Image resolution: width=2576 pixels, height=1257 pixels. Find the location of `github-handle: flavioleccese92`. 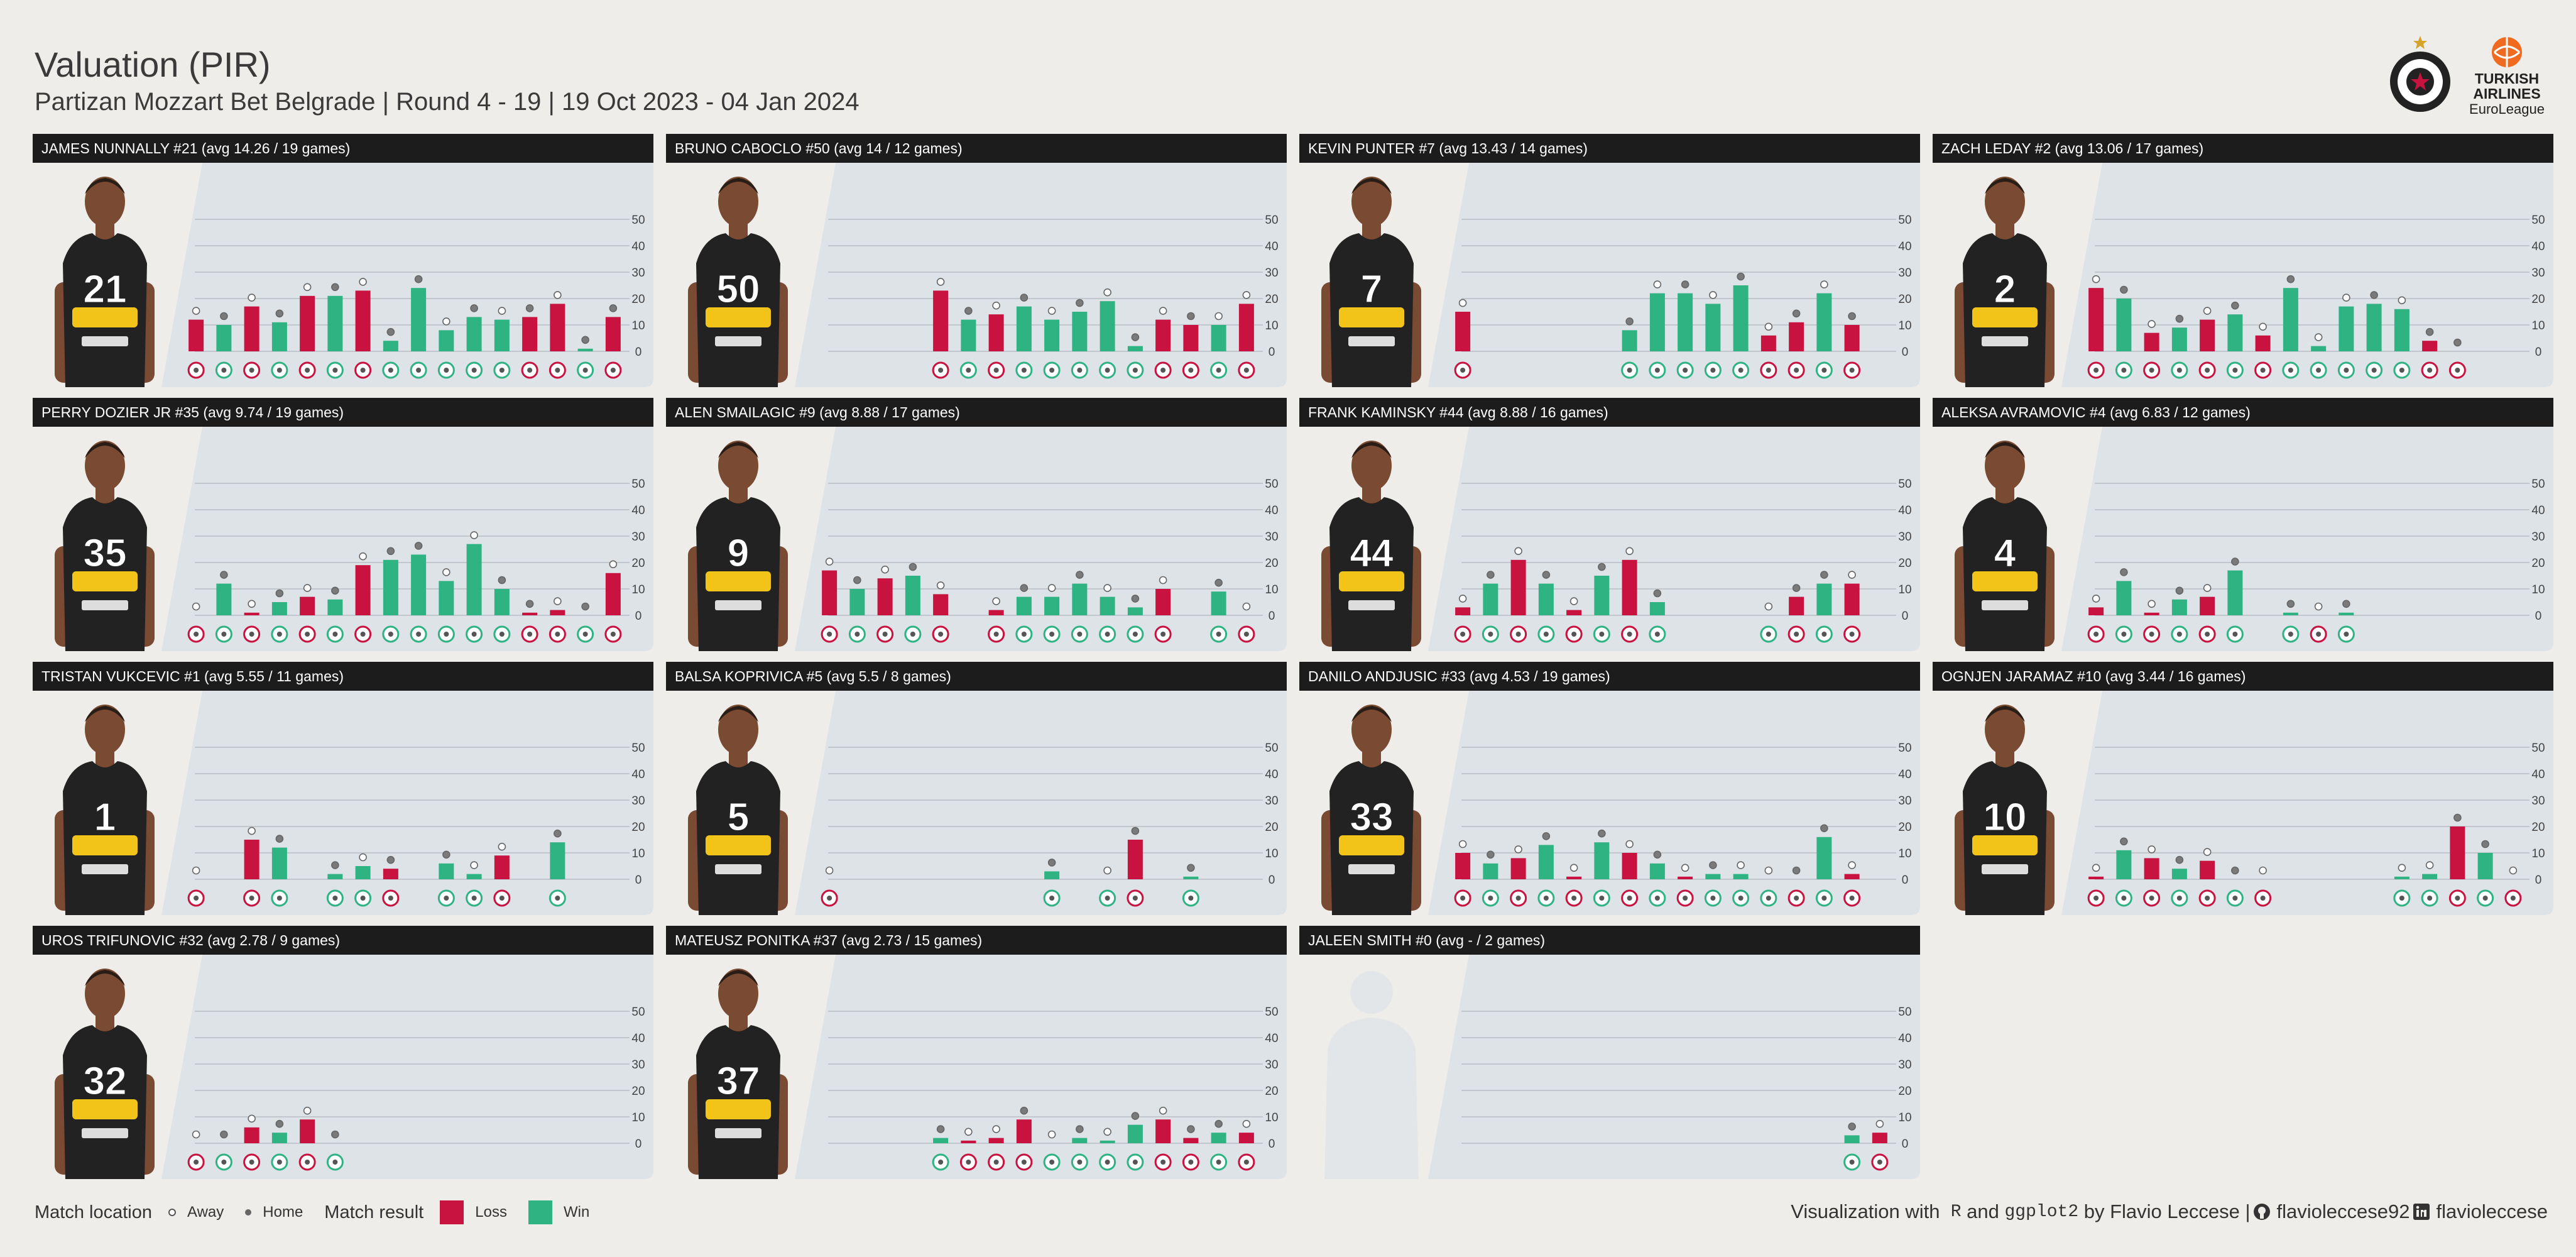

github-handle: flavioleccese92 is located at coordinates (2343, 1211).